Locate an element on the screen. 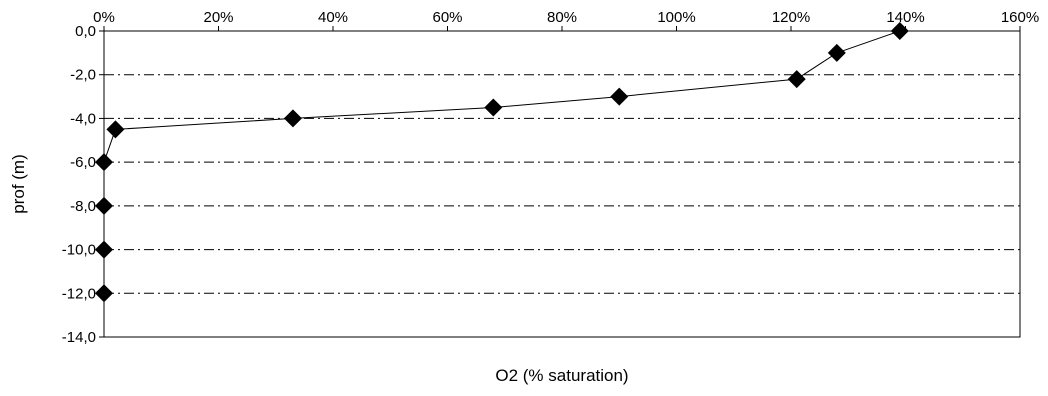 The height and width of the screenshot is (396, 1048). y-axis-title: prof (m) is located at coordinates (18, 184).